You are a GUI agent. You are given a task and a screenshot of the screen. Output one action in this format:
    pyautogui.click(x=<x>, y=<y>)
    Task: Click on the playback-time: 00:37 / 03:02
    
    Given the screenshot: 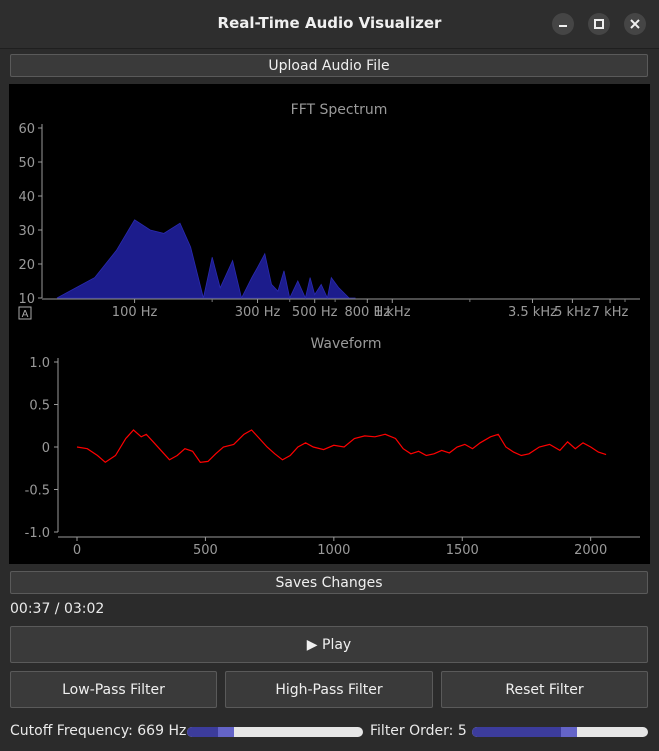 What is the action you would take?
    pyautogui.click(x=57, y=609)
    